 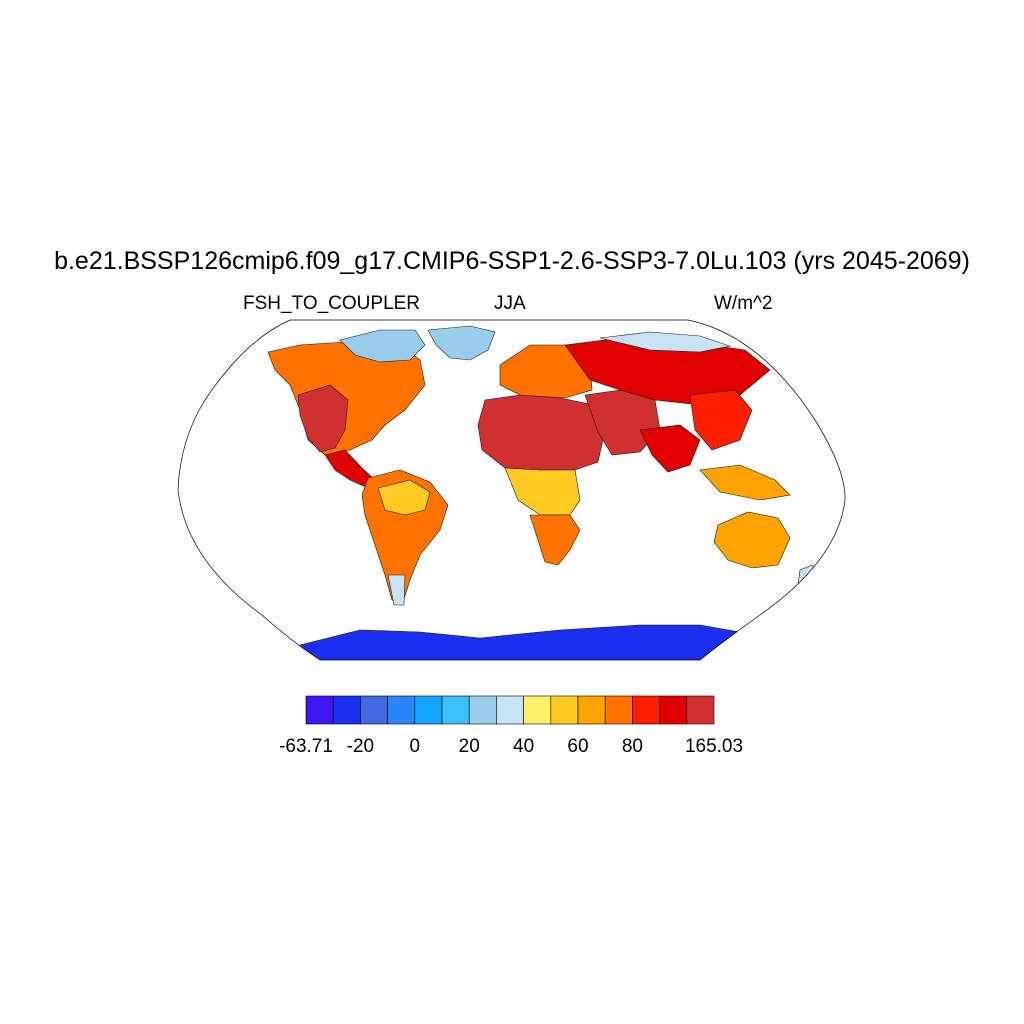 What do you see at coordinates (714, 746) in the screenshot?
I see `colorbar-tick-label: 165.03` at bounding box center [714, 746].